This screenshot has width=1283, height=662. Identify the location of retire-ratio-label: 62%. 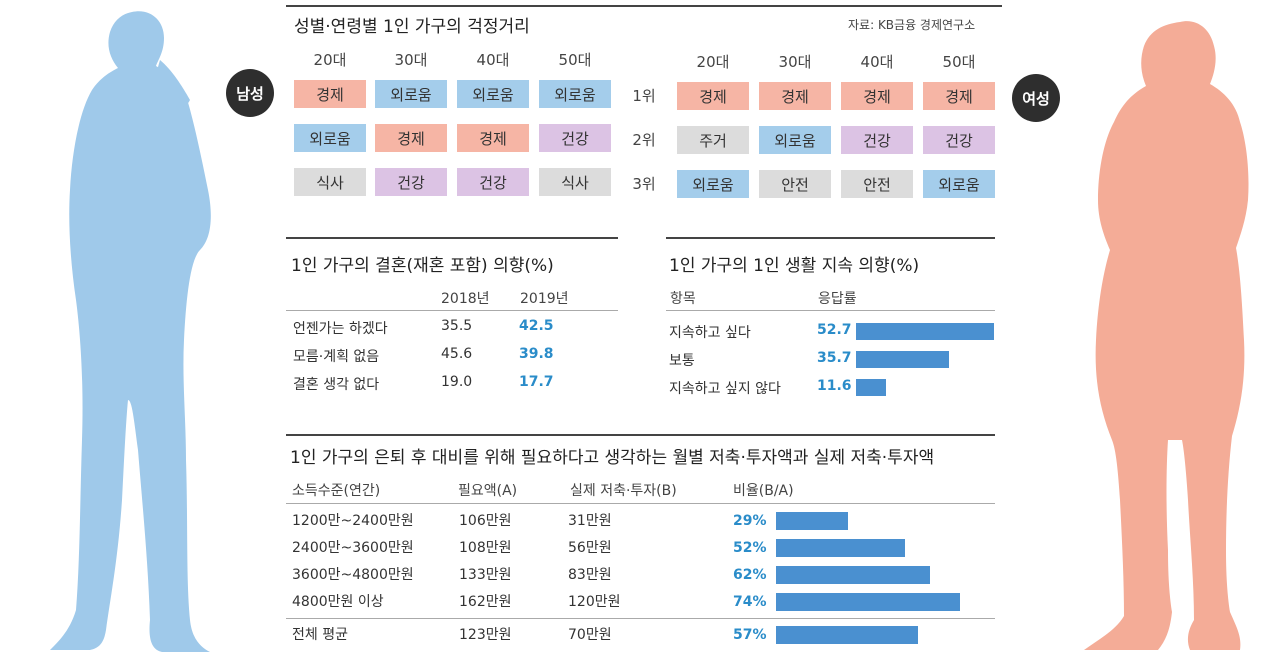
(750, 575).